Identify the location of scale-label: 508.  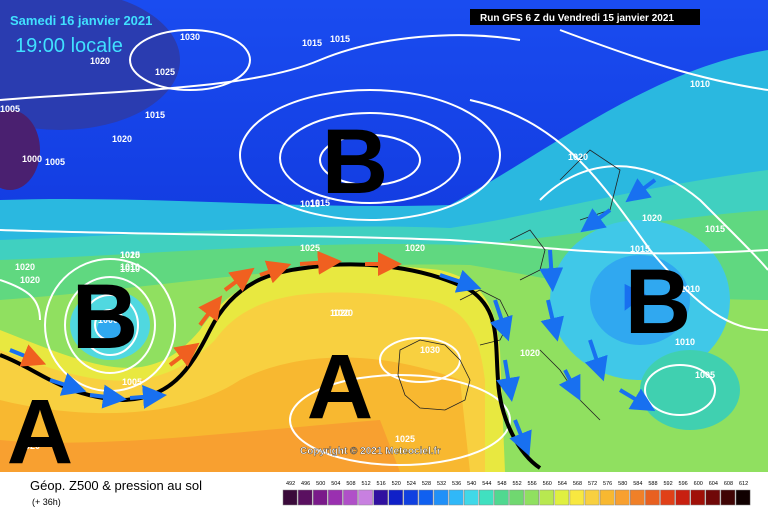
(350, 484).